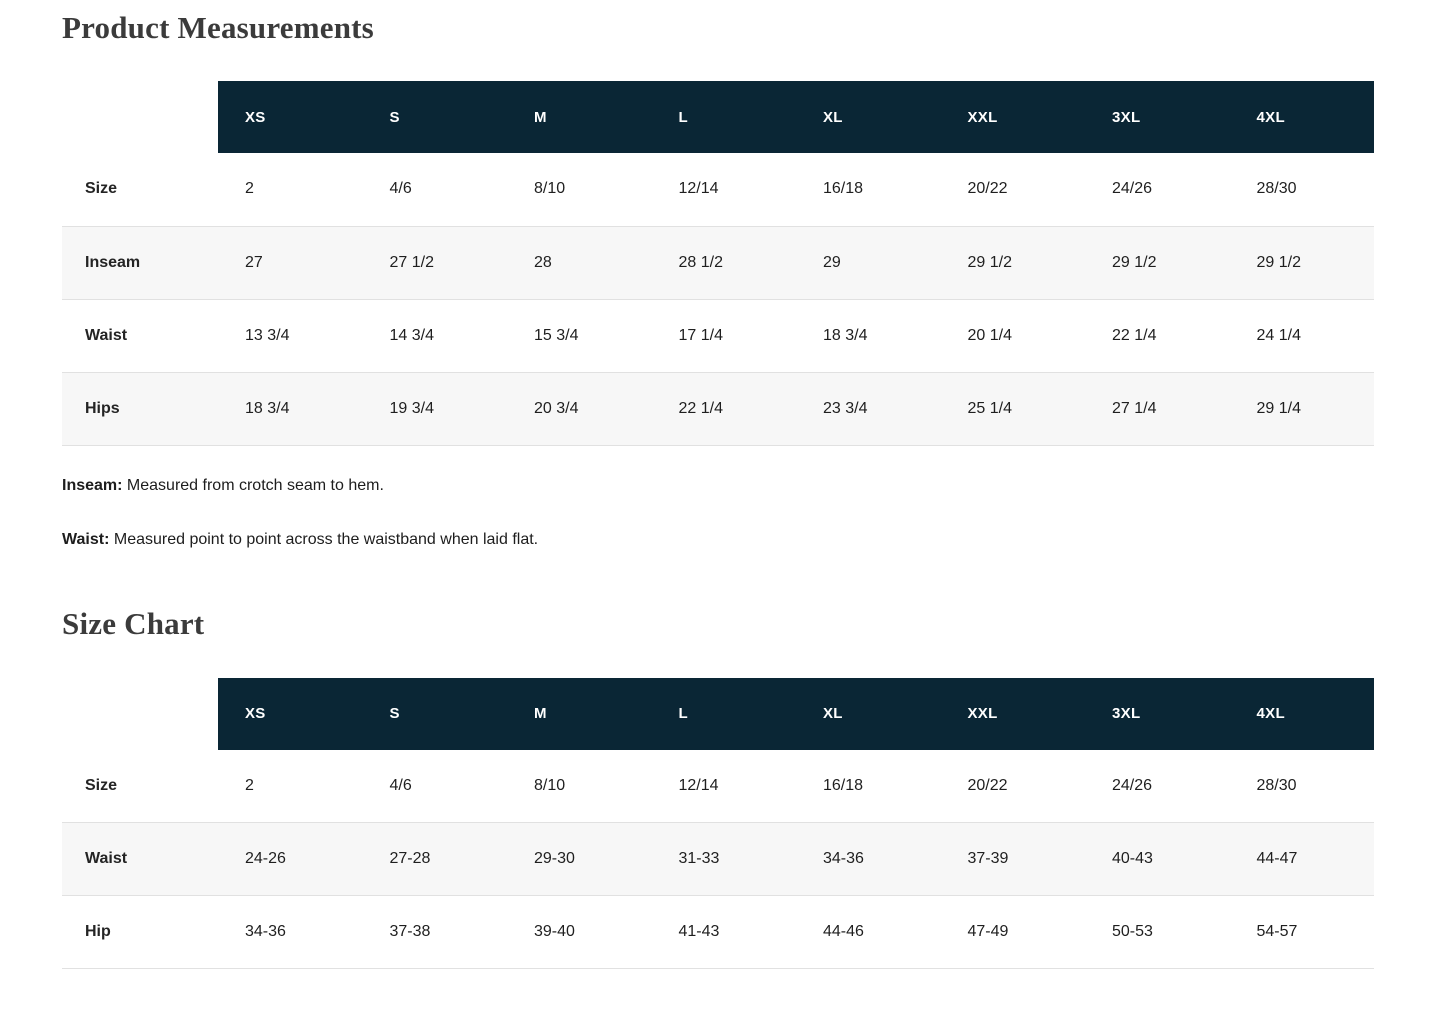 The height and width of the screenshot is (1013, 1440). What do you see at coordinates (1277, 858) in the screenshot?
I see `measurement-cell: 44-47` at bounding box center [1277, 858].